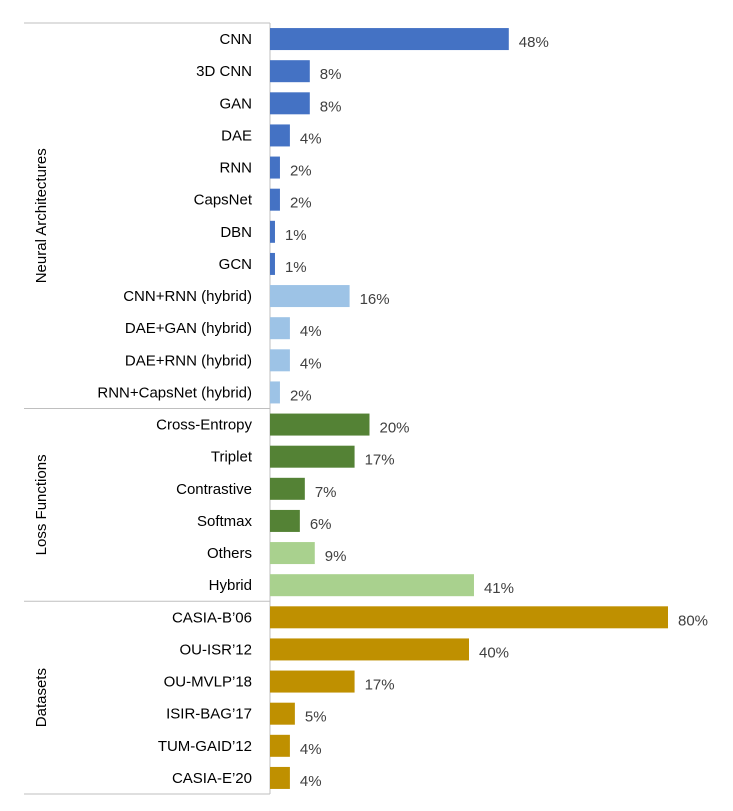  What do you see at coordinates (494, 652) in the screenshot?
I see `data-label: 40%` at bounding box center [494, 652].